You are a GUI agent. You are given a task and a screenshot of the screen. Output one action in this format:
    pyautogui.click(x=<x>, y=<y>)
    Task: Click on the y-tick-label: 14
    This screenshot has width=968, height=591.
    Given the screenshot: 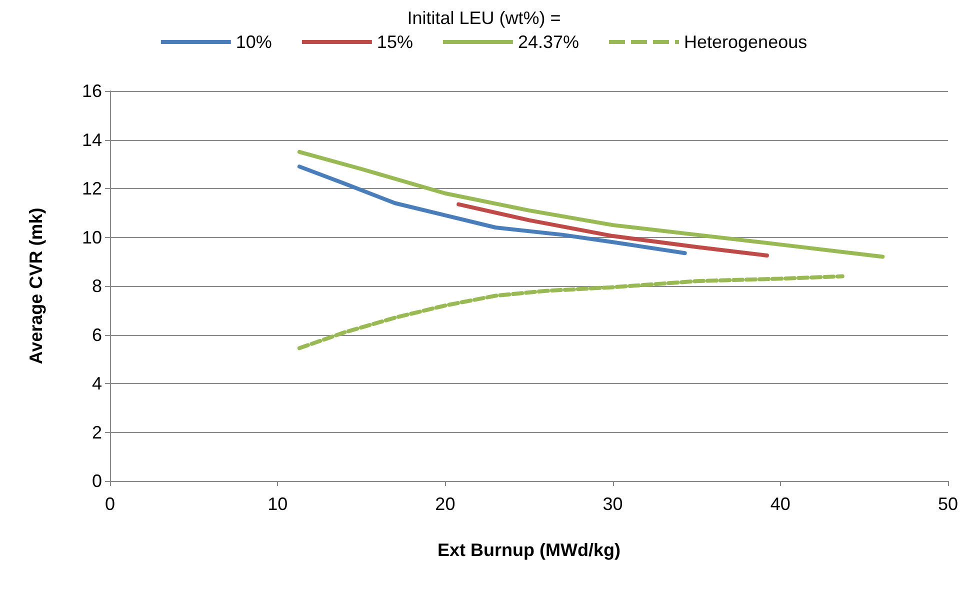 What is the action you would take?
    pyautogui.click(x=92, y=140)
    